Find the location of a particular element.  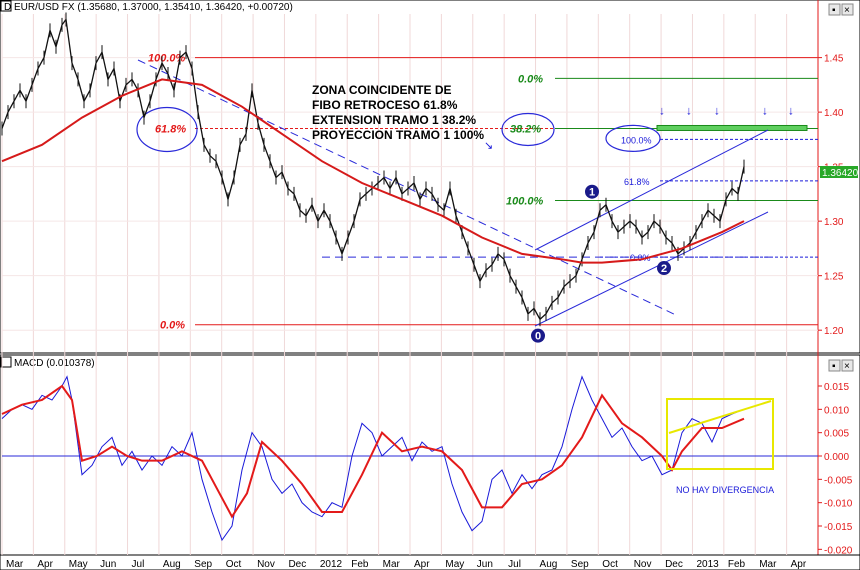

macd-tick-label: -0.005 is located at coordinates (838, 480).